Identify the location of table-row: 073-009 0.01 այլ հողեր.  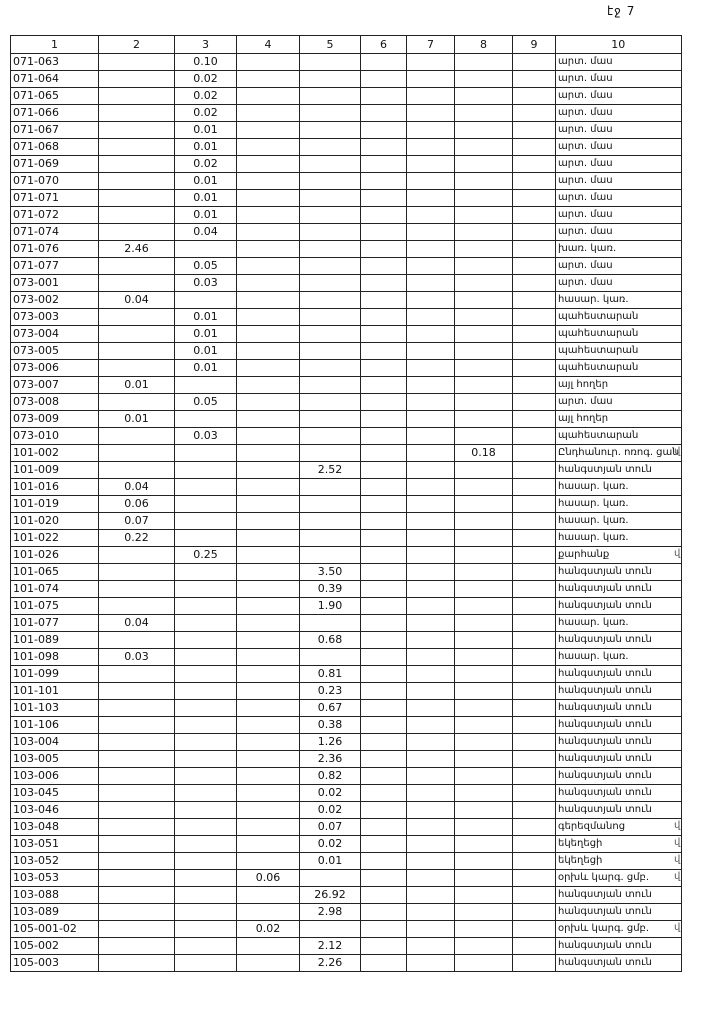
(346, 419).